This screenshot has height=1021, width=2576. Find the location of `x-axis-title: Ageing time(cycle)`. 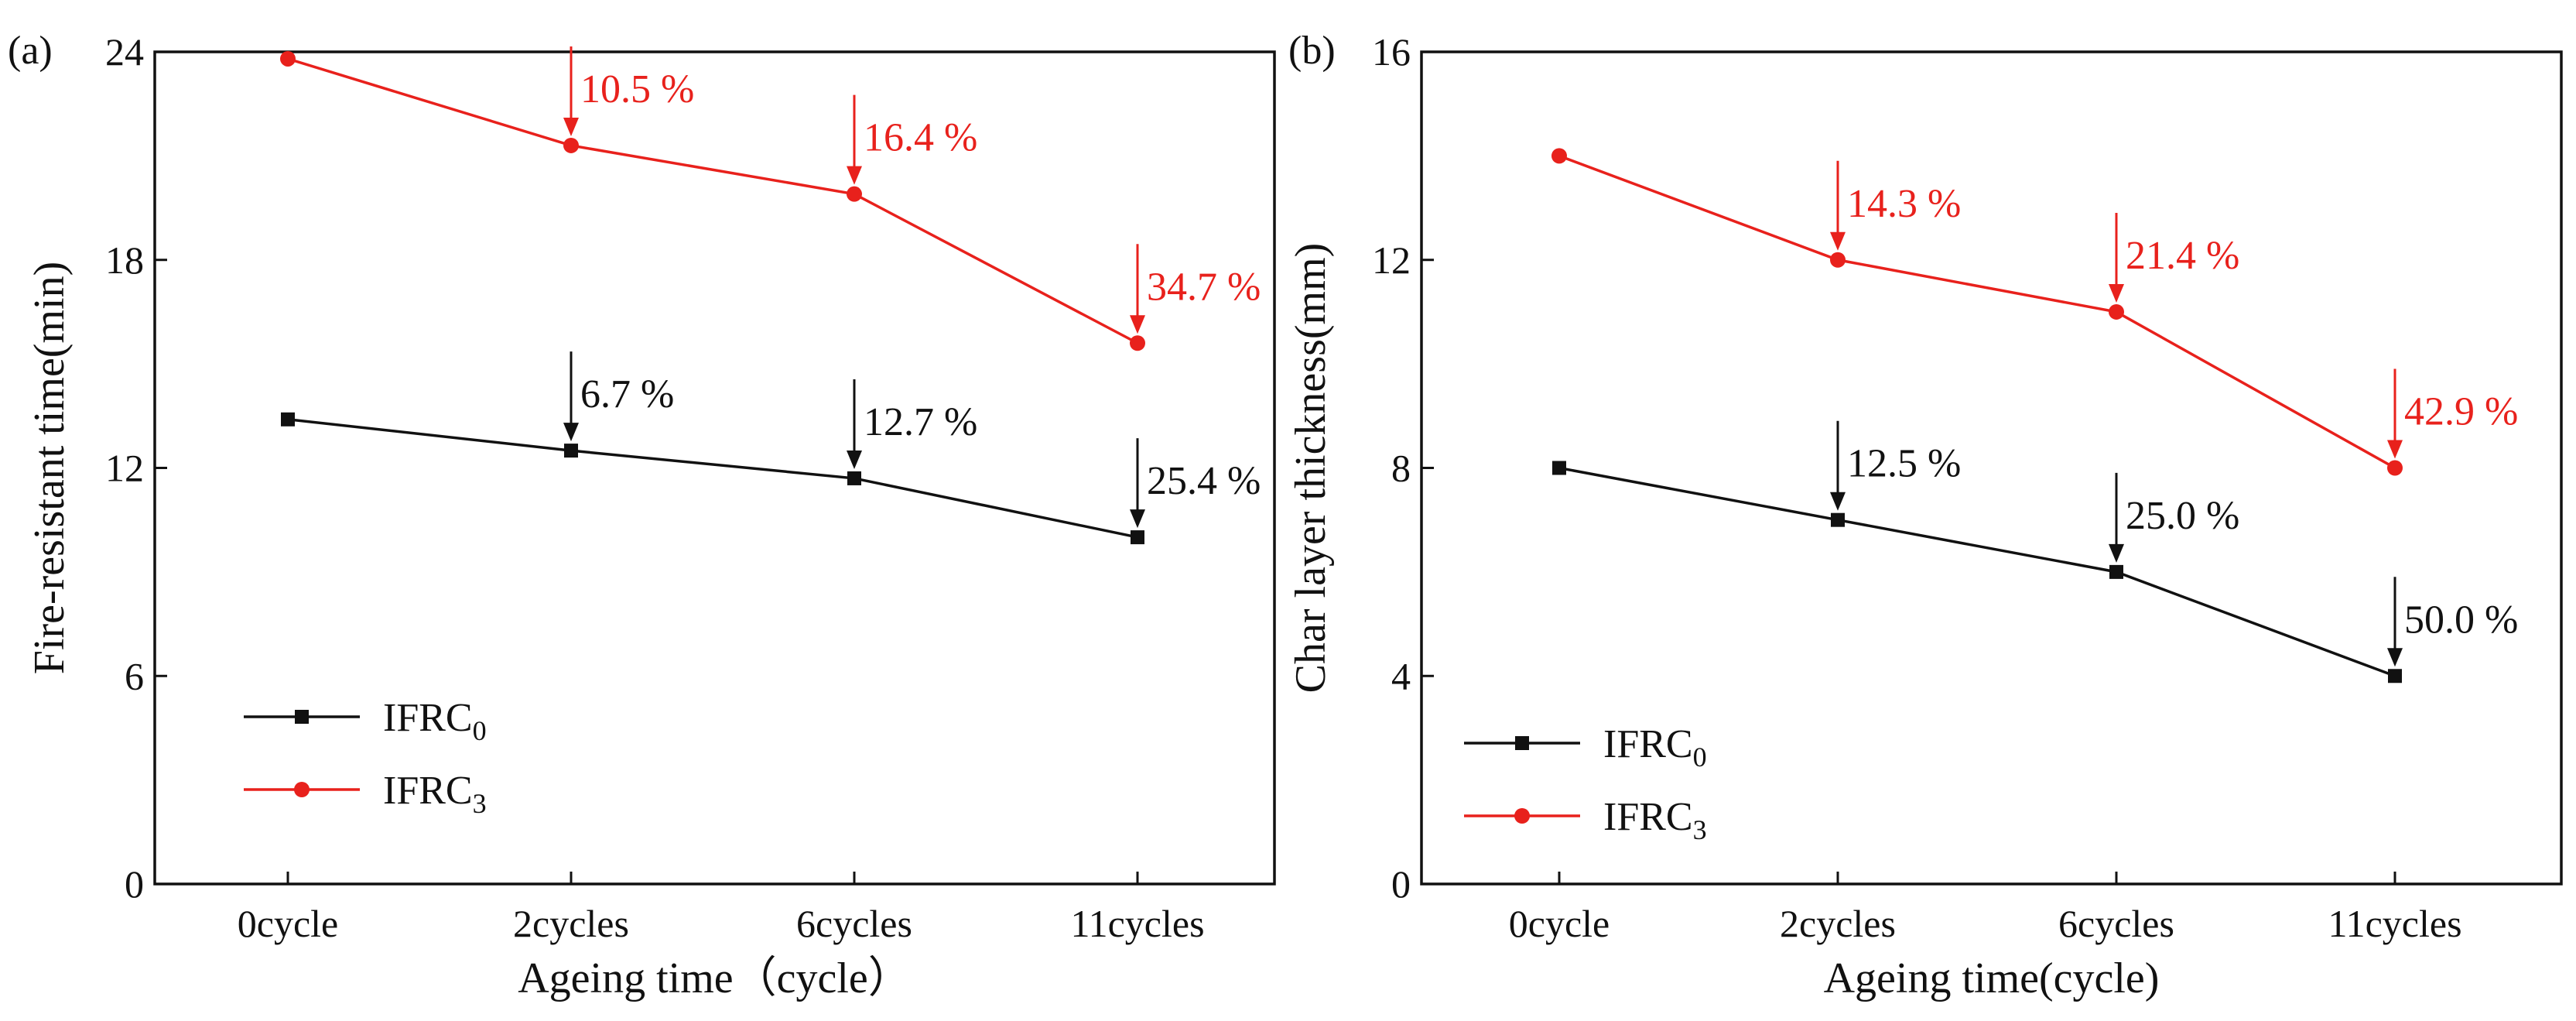

x-axis-title: Ageing time(cycle) is located at coordinates (1992, 978).